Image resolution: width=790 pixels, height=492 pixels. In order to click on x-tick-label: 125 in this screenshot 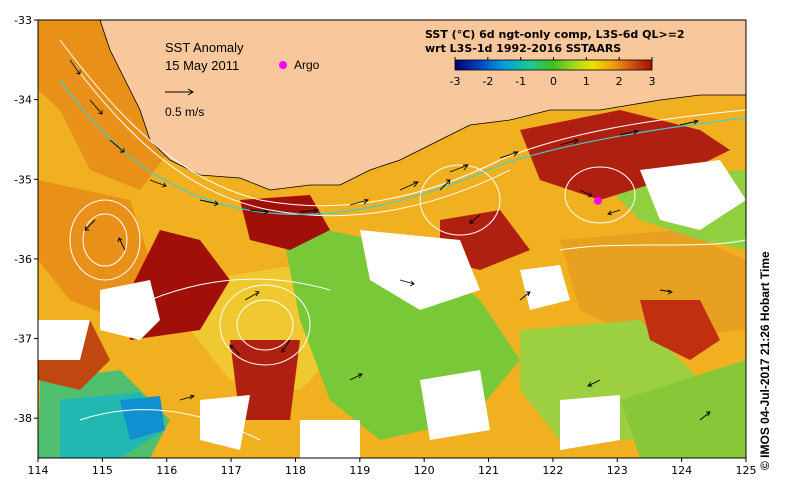, I will do `click(746, 470)`.